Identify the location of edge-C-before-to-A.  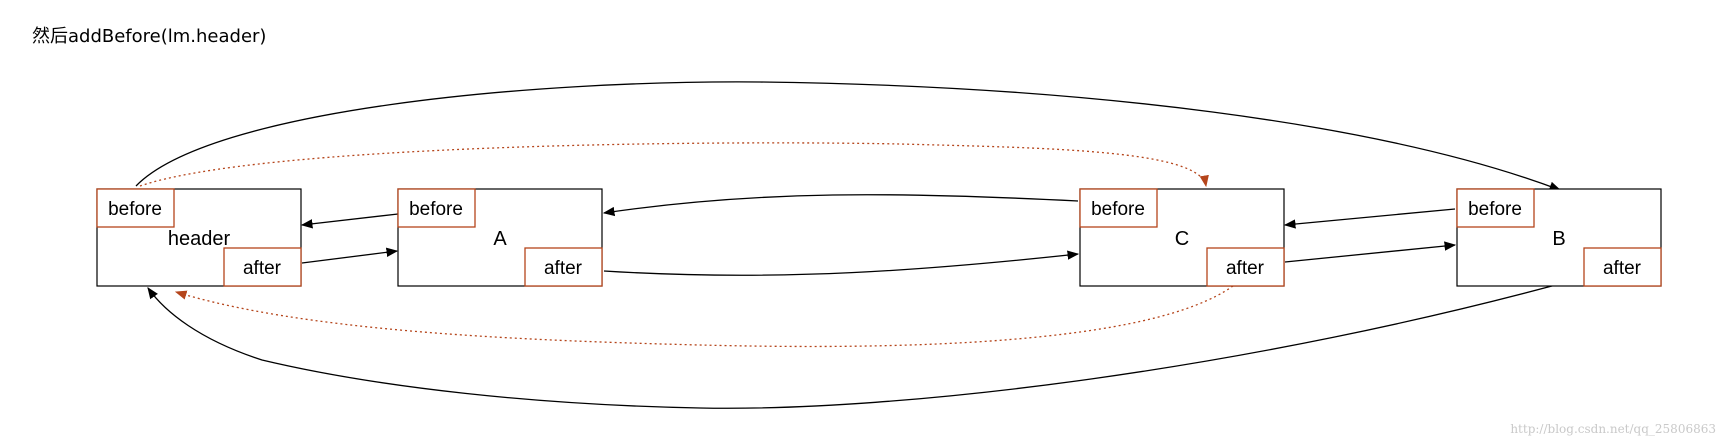
(840, 205).